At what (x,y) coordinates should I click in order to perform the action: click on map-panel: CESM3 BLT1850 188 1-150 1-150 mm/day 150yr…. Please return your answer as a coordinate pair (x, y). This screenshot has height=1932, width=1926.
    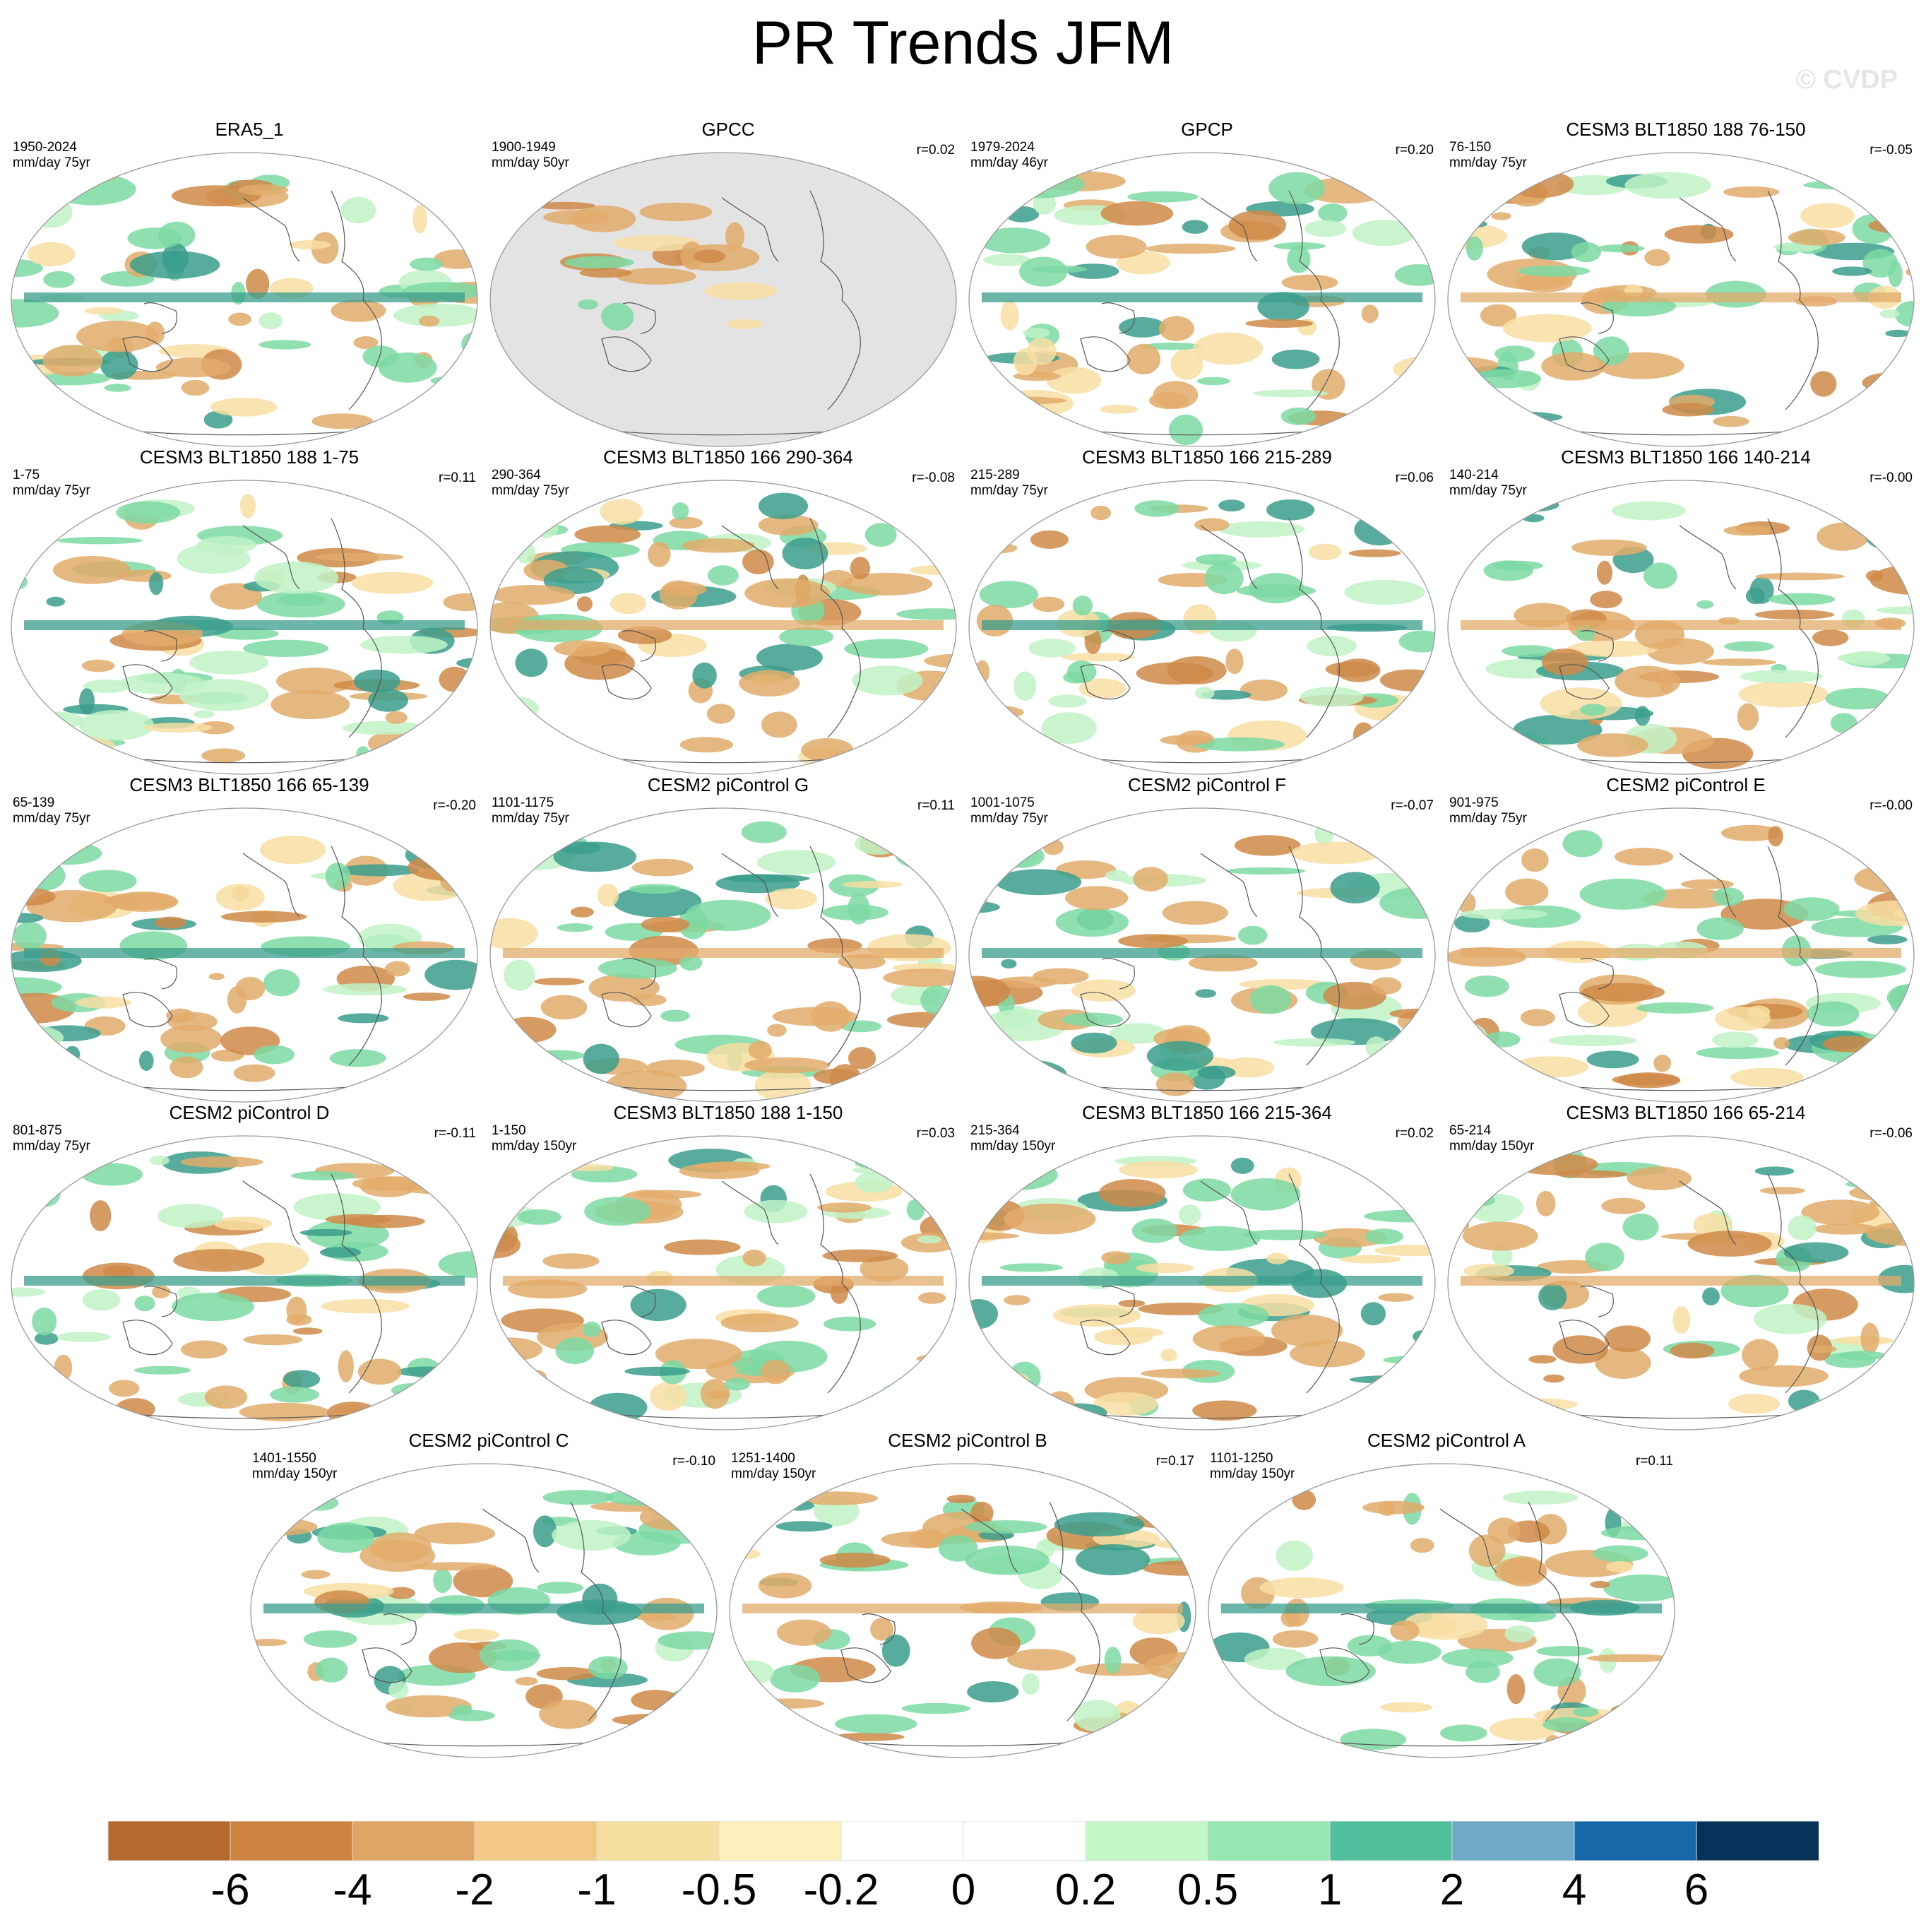
    Looking at the image, I should click on (728, 1266).